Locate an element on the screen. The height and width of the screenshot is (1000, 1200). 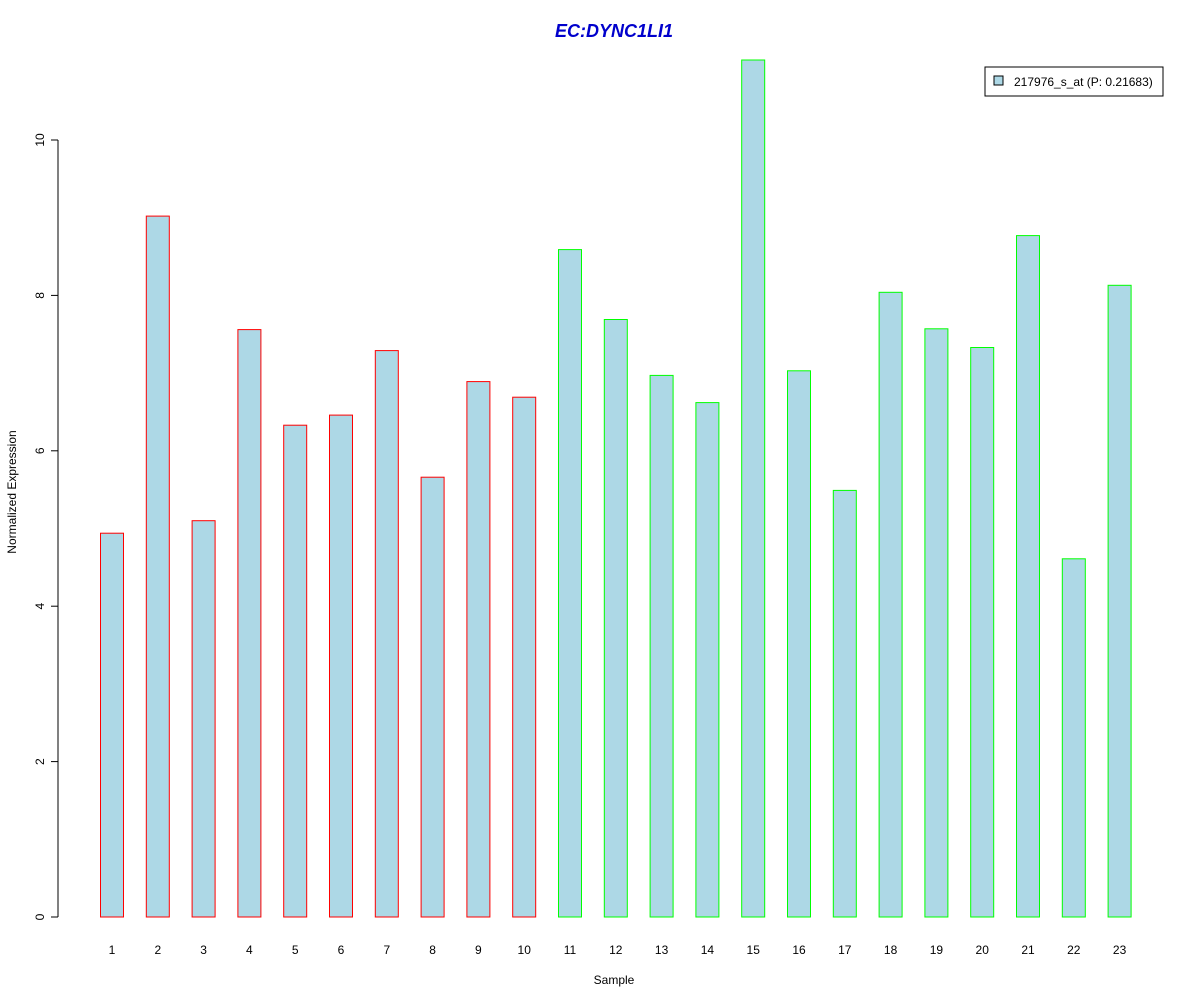
x-tick-label: 6 is located at coordinates (341, 950).